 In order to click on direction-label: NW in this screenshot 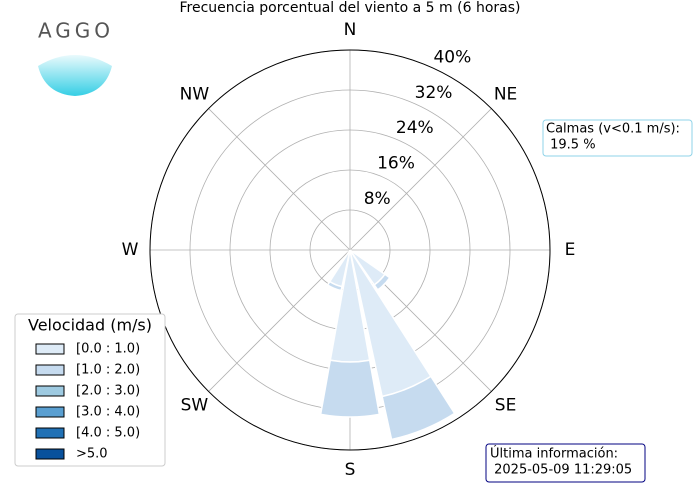, I will do `click(195, 94)`.